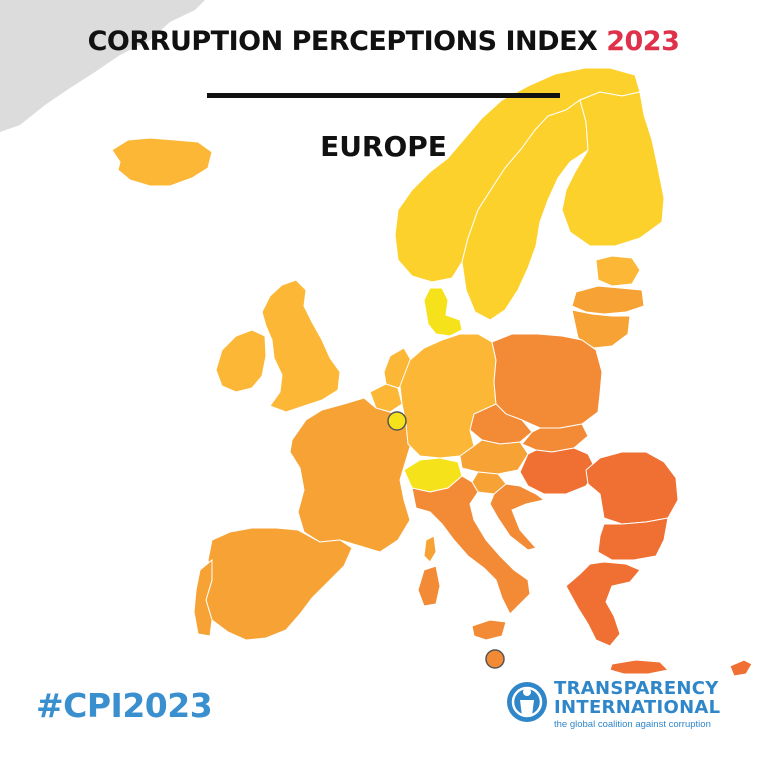 The width and height of the screenshot is (767, 767). What do you see at coordinates (279, 584) in the screenshot?
I see `country-spain` at bounding box center [279, 584].